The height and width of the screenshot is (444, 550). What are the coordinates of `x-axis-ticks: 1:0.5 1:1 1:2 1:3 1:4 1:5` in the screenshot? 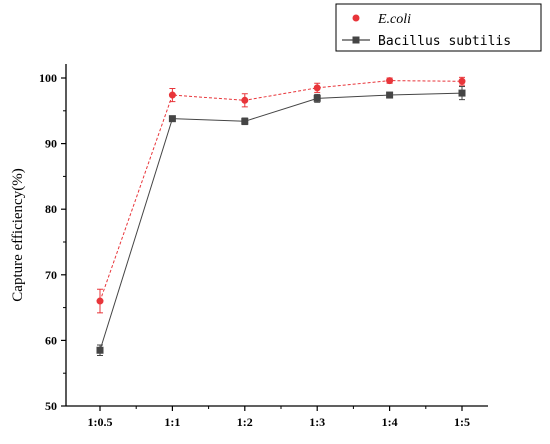 It's located at (279, 417).